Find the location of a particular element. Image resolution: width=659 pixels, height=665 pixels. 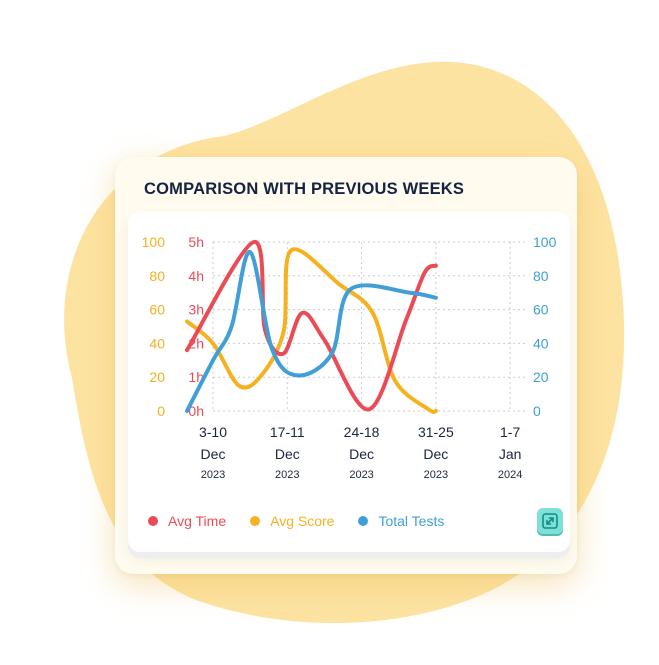

chart-legend: Avg Time Avg Score Total Tests is located at coordinates (308, 521).